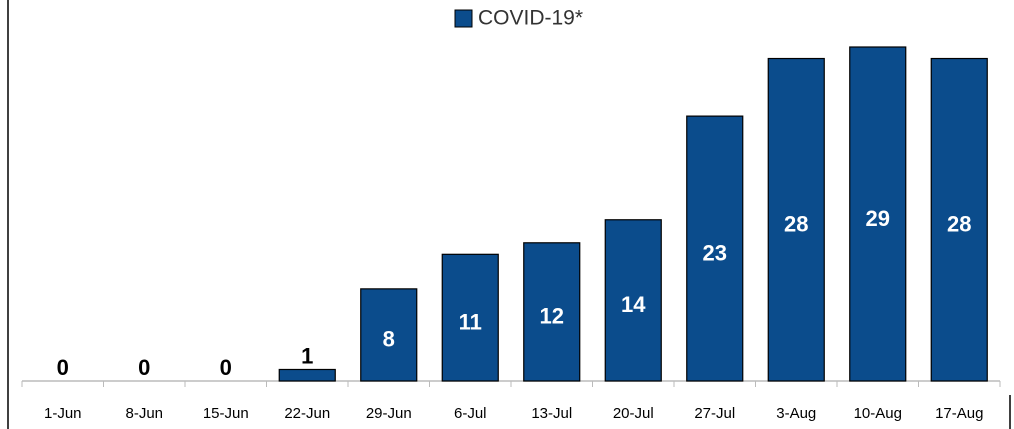 The image size is (1014, 429). I want to click on x-tick-label: 13-Jul, so click(551, 413).